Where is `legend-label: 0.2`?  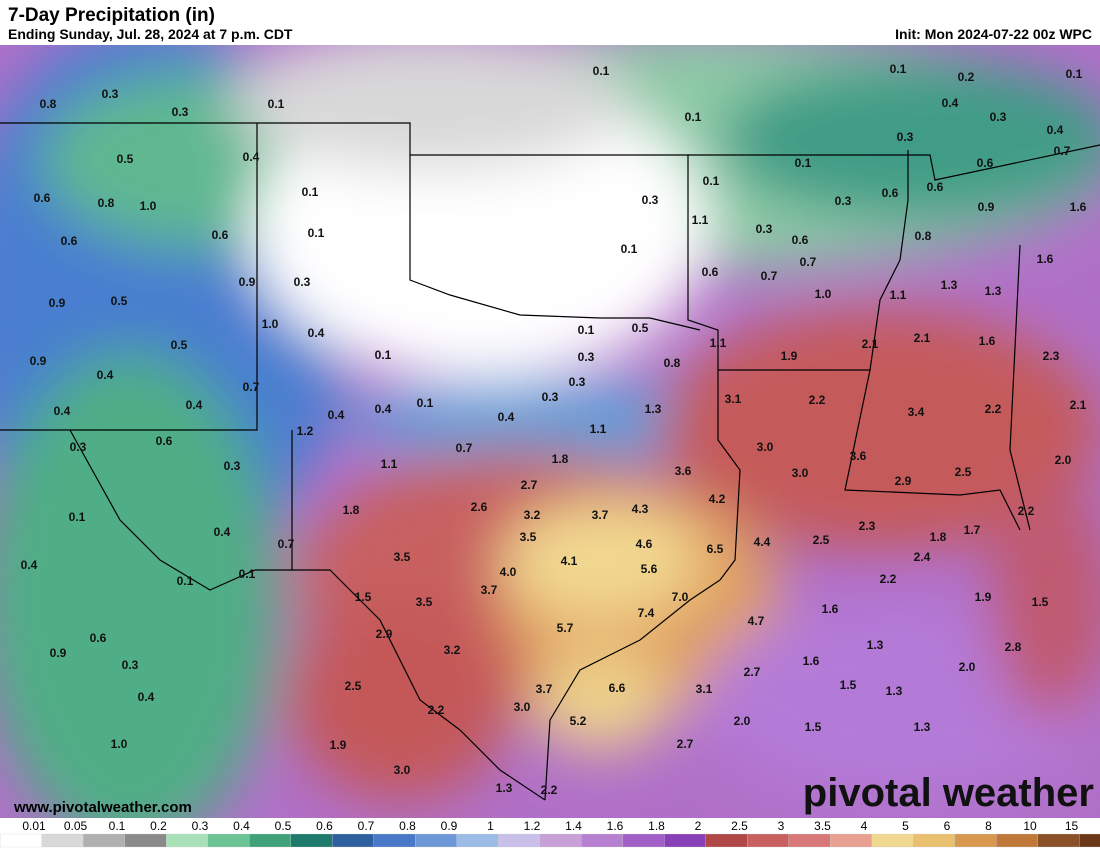 legend-label: 0.2 is located at coordinates (158, 826).